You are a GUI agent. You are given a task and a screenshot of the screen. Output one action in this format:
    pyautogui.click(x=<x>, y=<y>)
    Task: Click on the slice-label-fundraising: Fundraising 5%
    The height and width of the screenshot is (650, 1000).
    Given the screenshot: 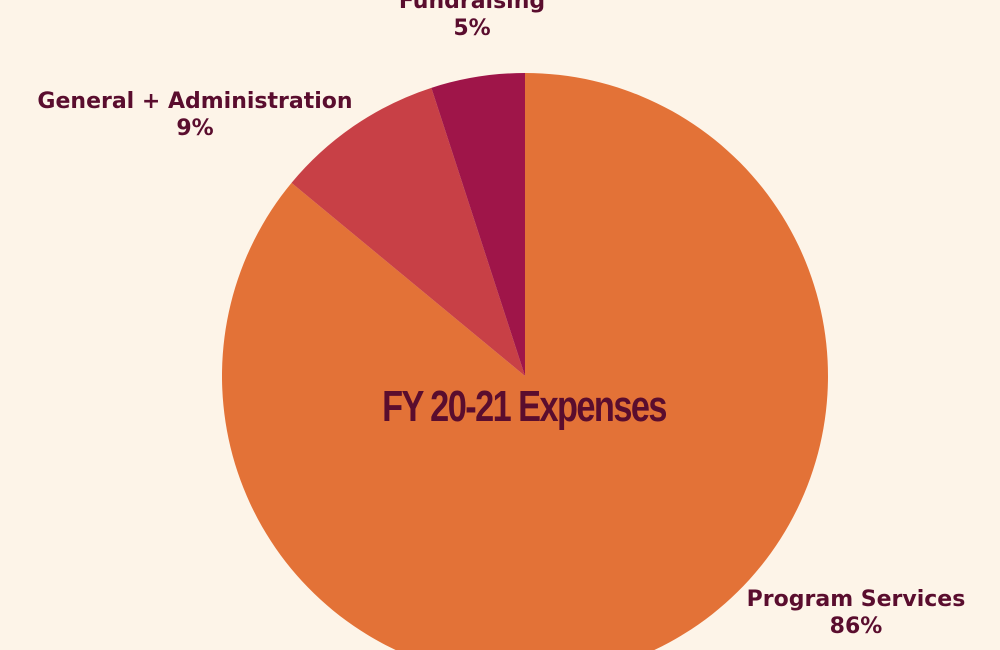 What is the action you would take?
    pyautogui.click(x=472, y=21)
    